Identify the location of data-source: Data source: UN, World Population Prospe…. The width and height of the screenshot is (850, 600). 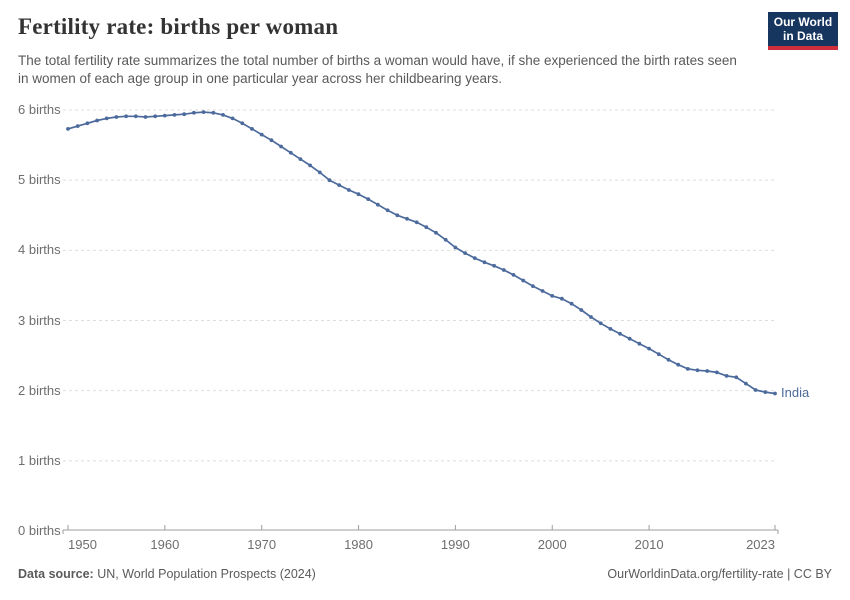
(167, 574).